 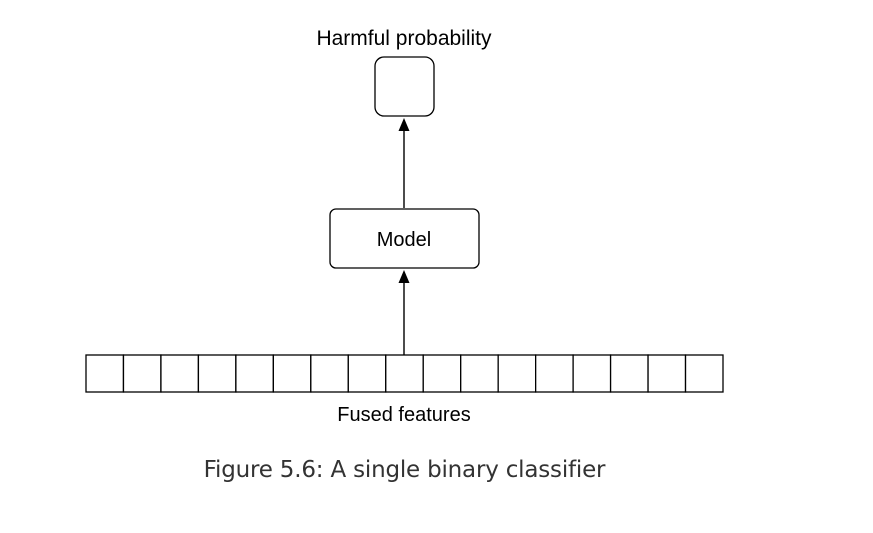 I want to click on output-label: Harmful probability, so click(x=404, y=38).